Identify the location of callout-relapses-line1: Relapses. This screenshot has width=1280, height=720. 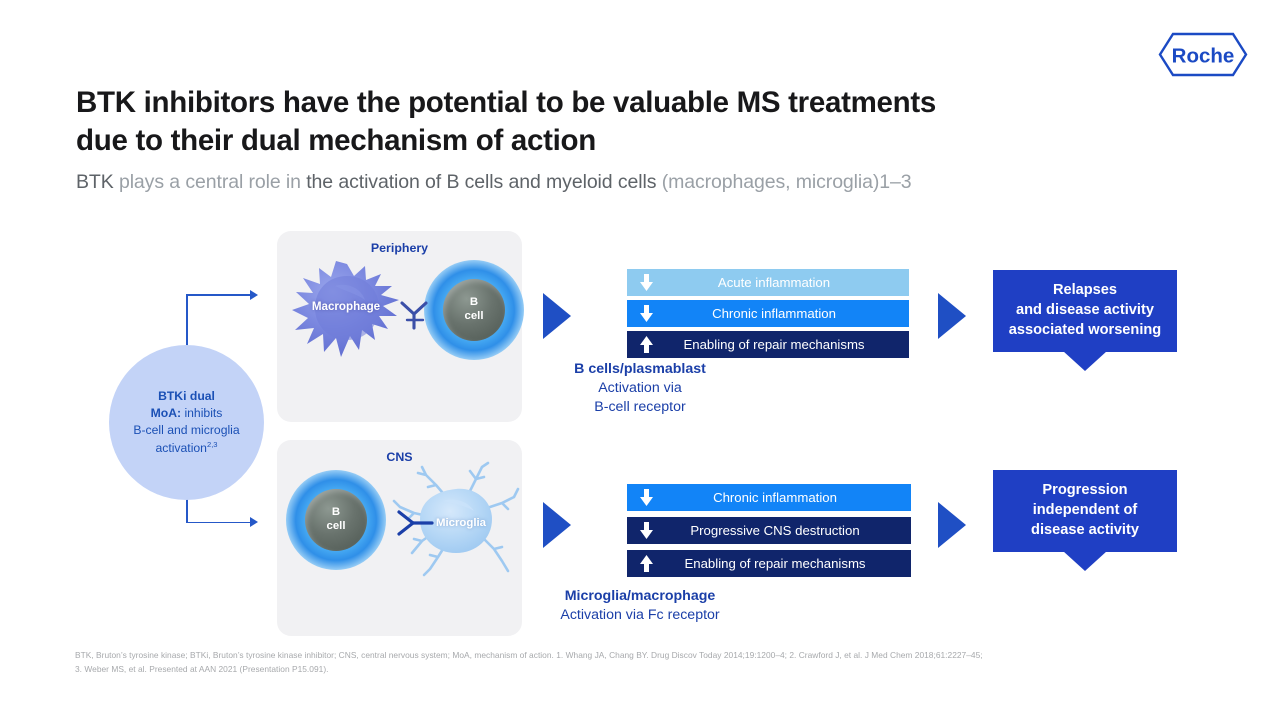
(1085, 290).